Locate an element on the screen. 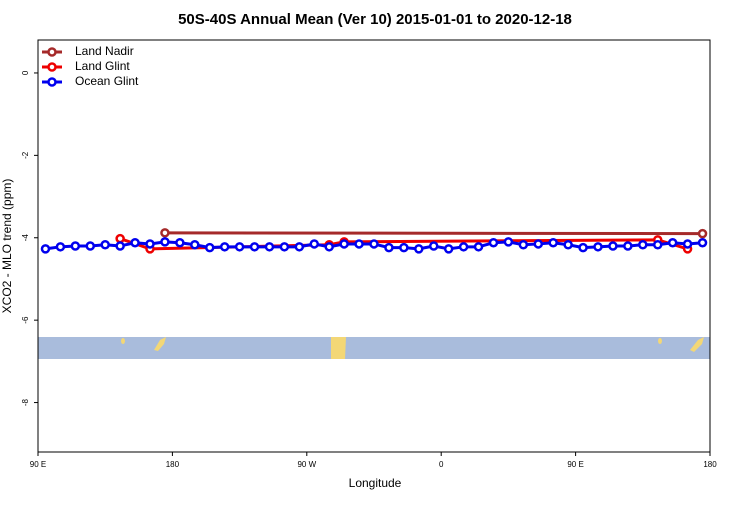  y-tick-label: 0 is located at coordinates (25, 72).